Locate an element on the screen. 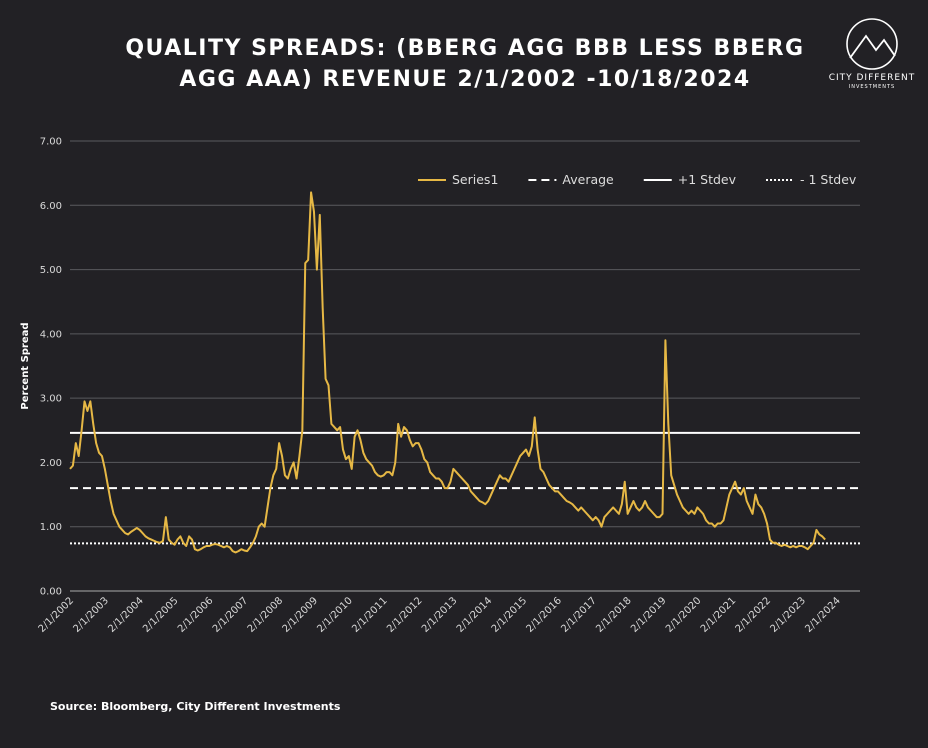 Image resolution: width=928 pixels, height=748 pixels. x-tick-label: 2/1/2024 is located at coordinates (823, 615).